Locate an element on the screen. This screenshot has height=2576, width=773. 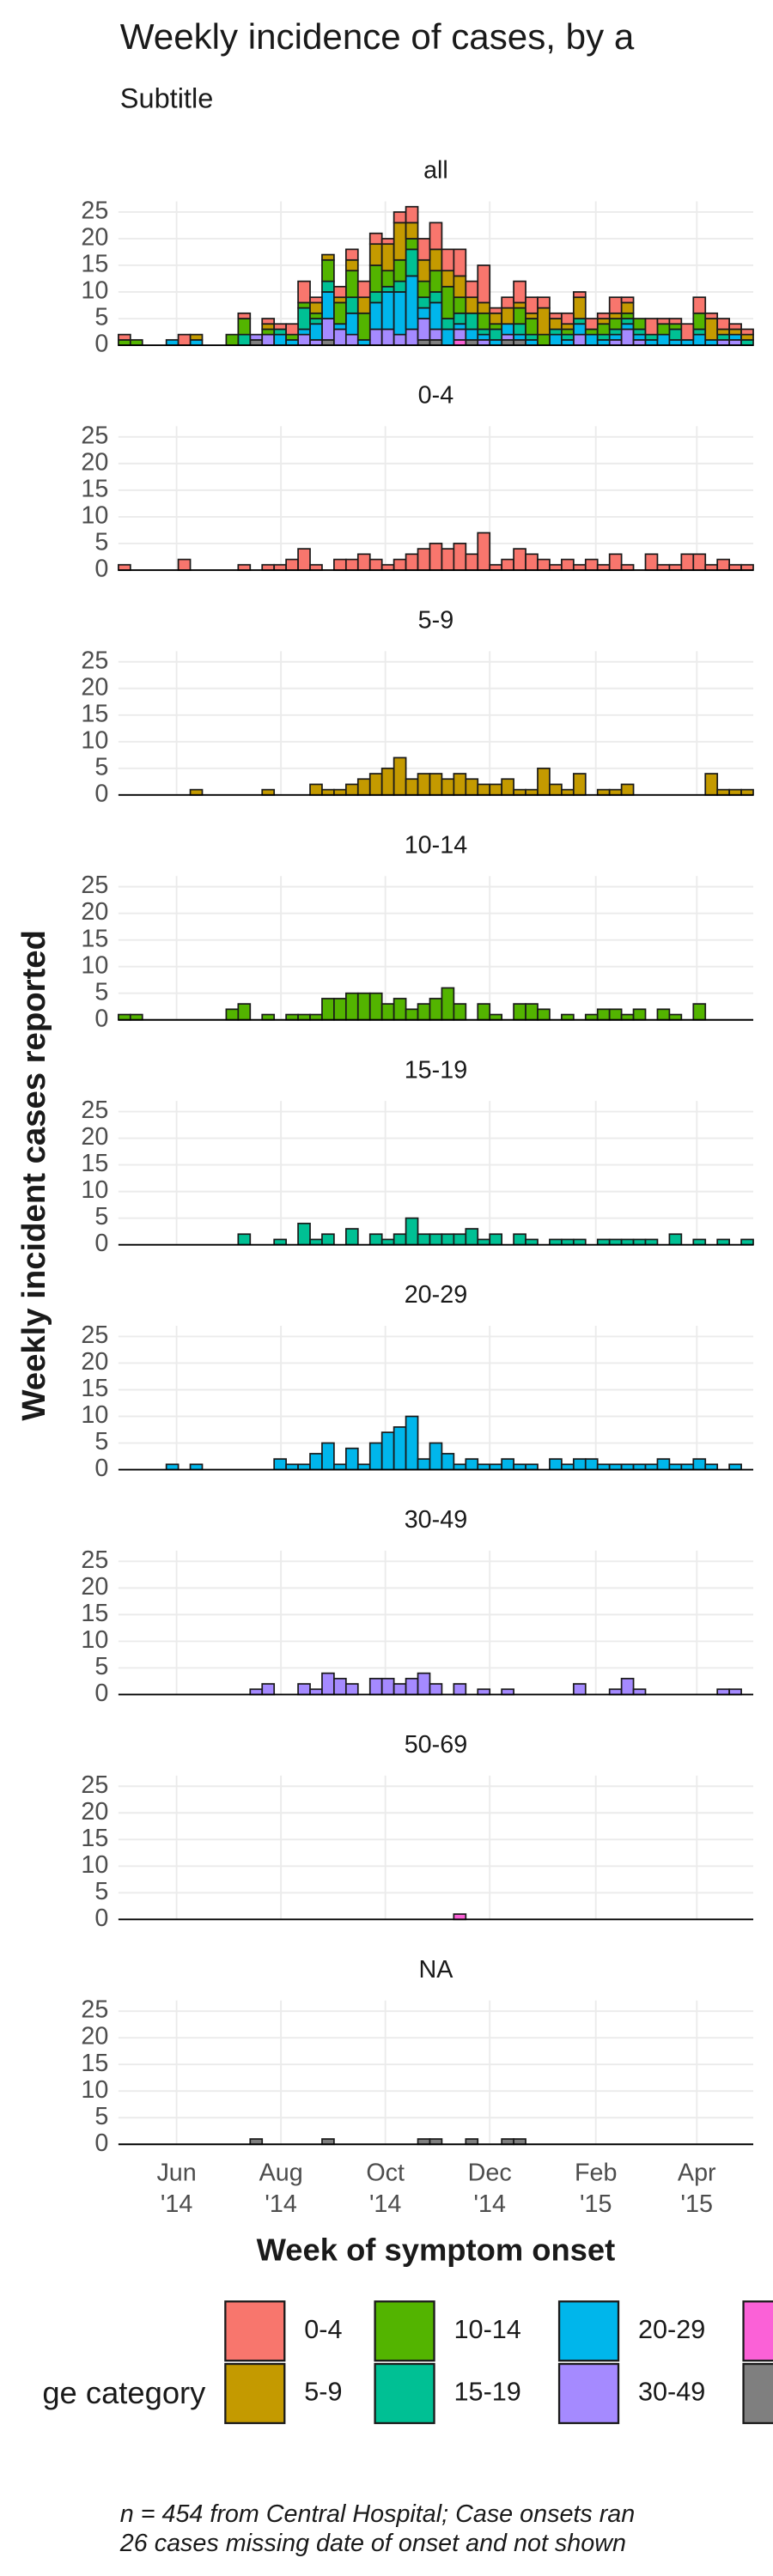
y-tick-label: 5 is located at coordinates (101, 1217).